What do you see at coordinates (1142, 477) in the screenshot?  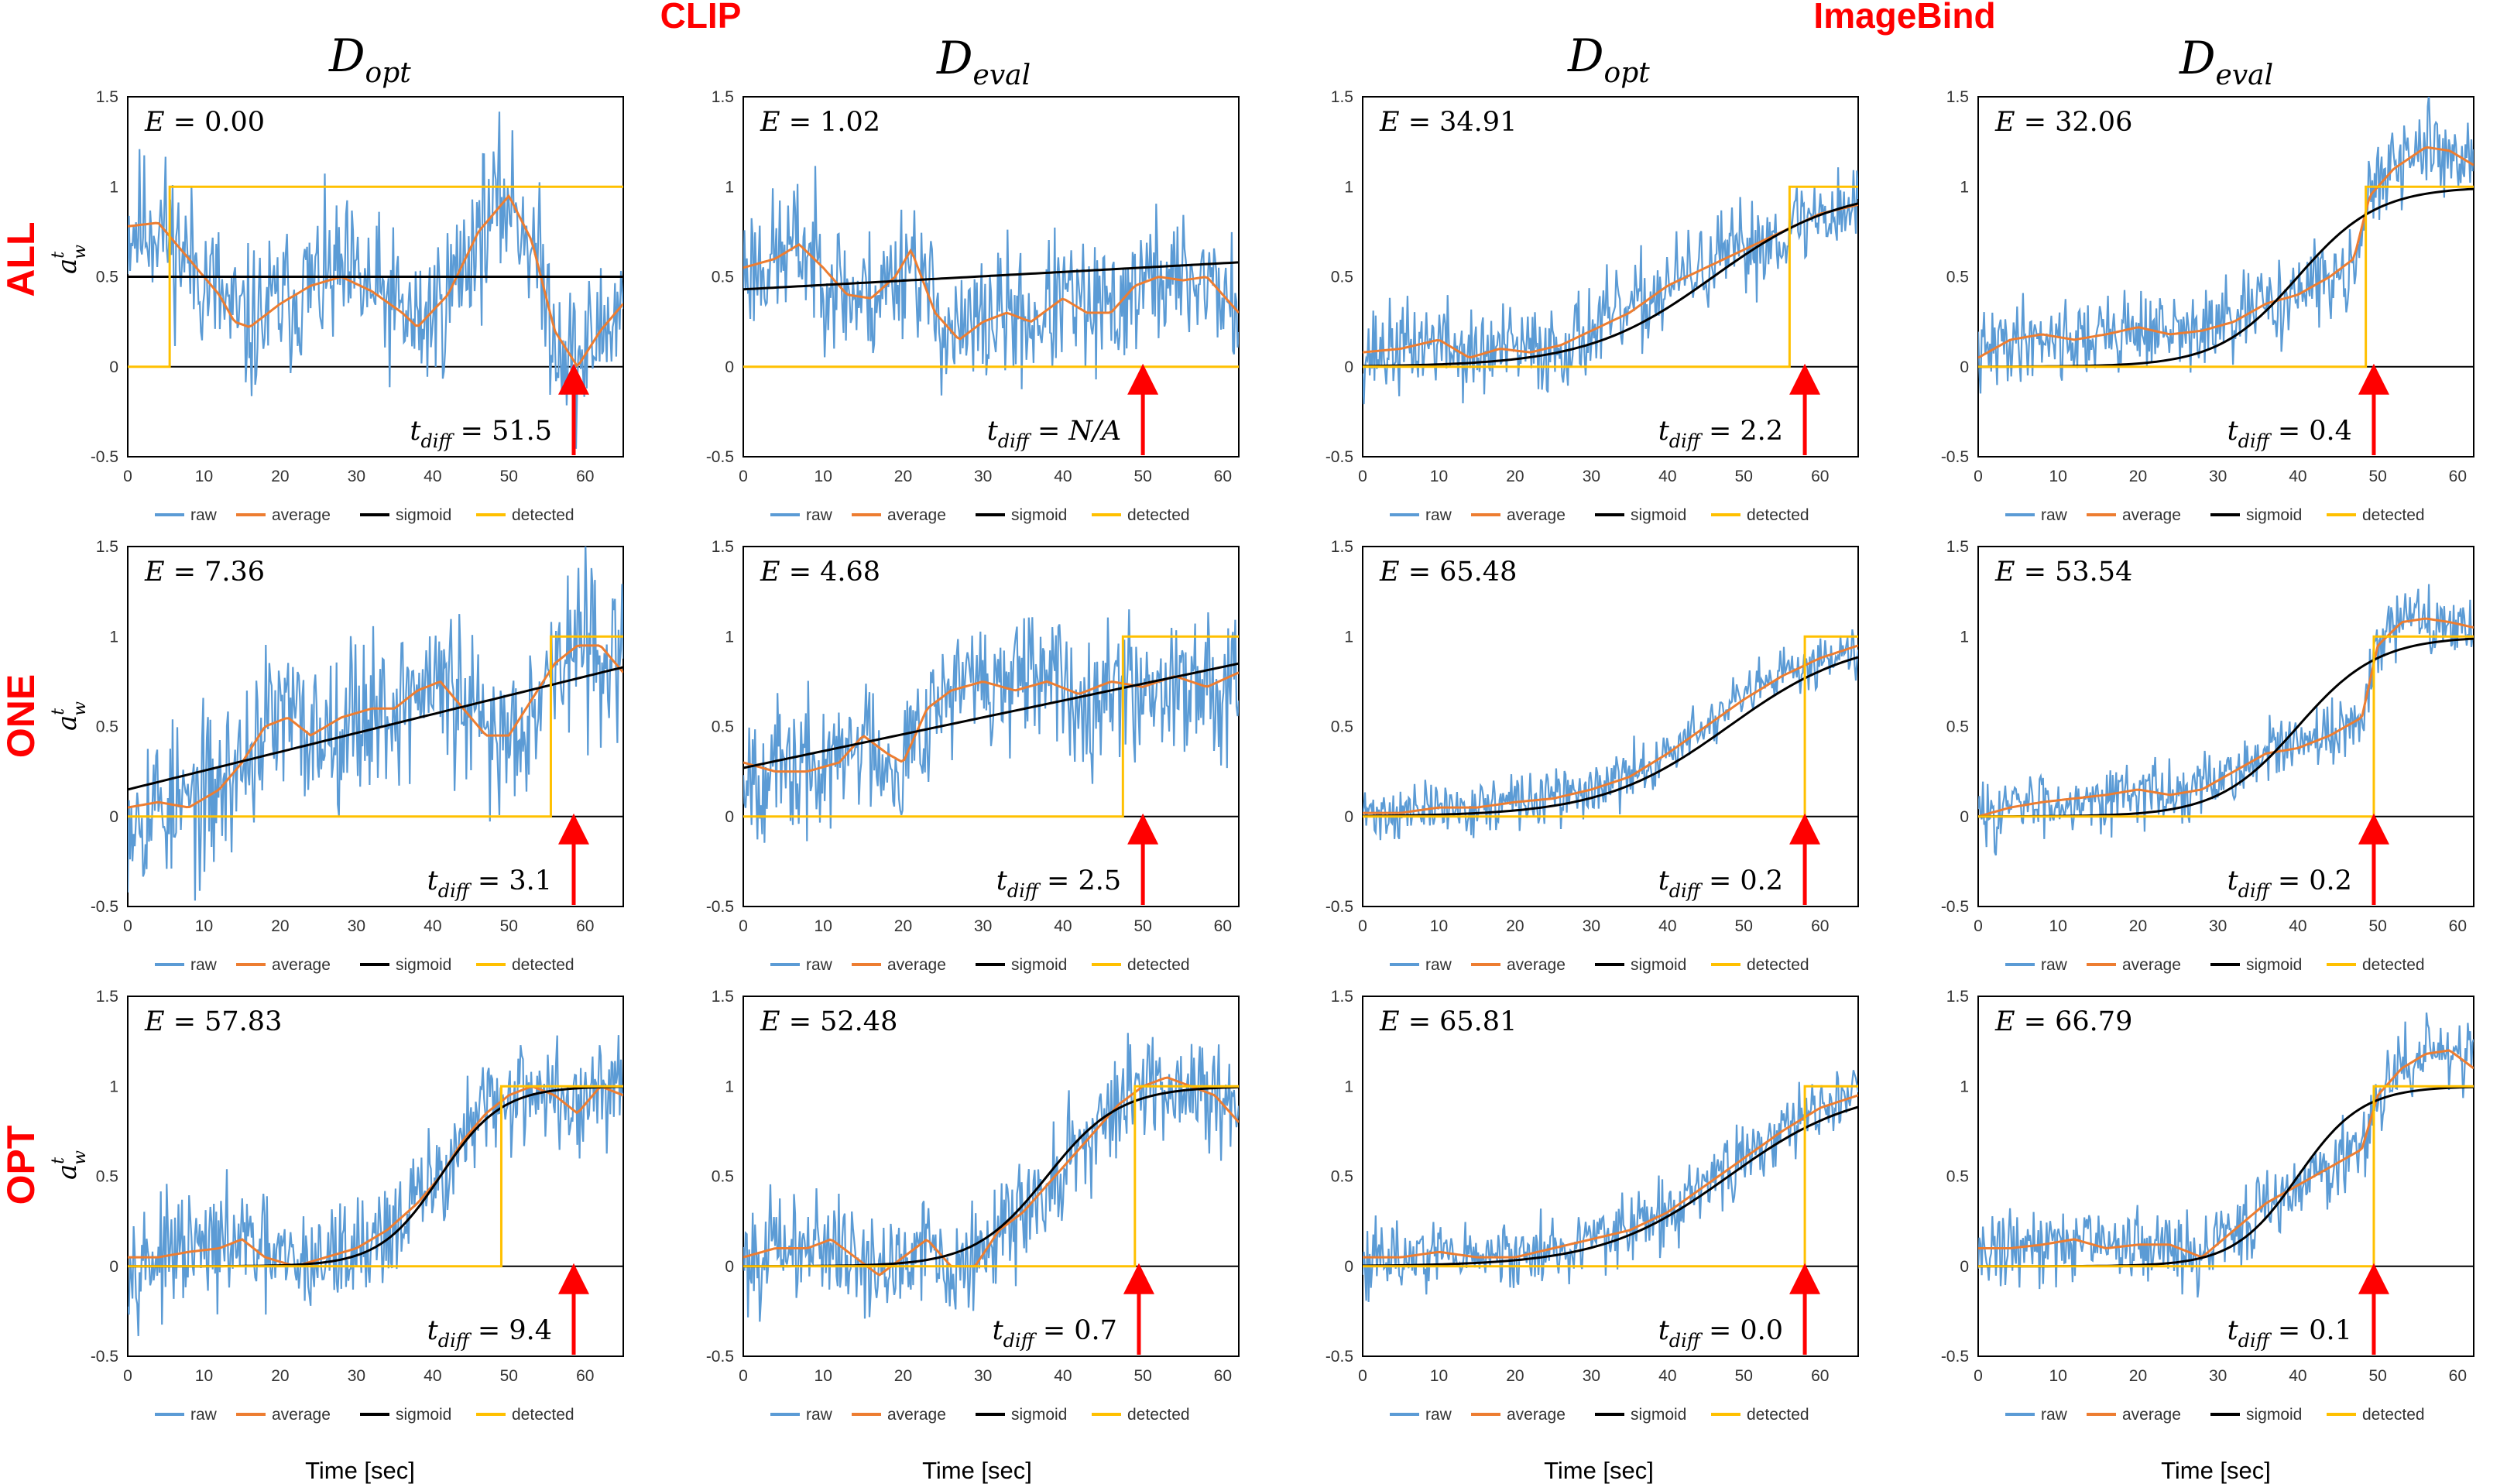 I see `x-tick-label: 50` at bounding box center [1142, 477].